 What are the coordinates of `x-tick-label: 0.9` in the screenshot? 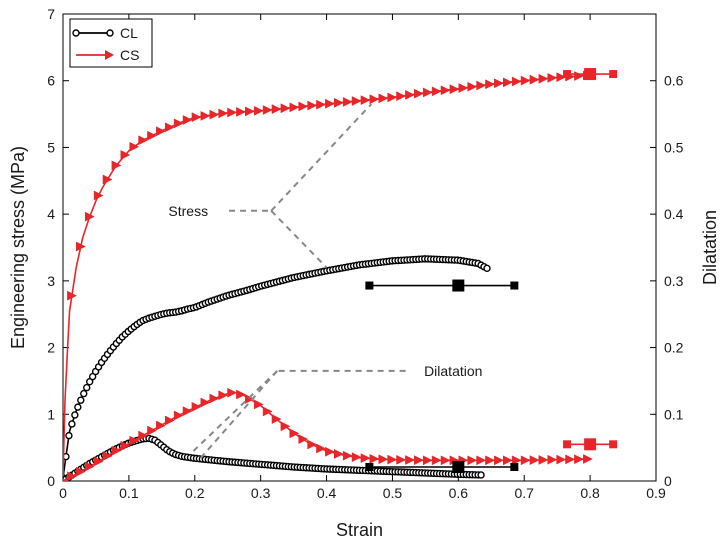 It's located at (656, 493).